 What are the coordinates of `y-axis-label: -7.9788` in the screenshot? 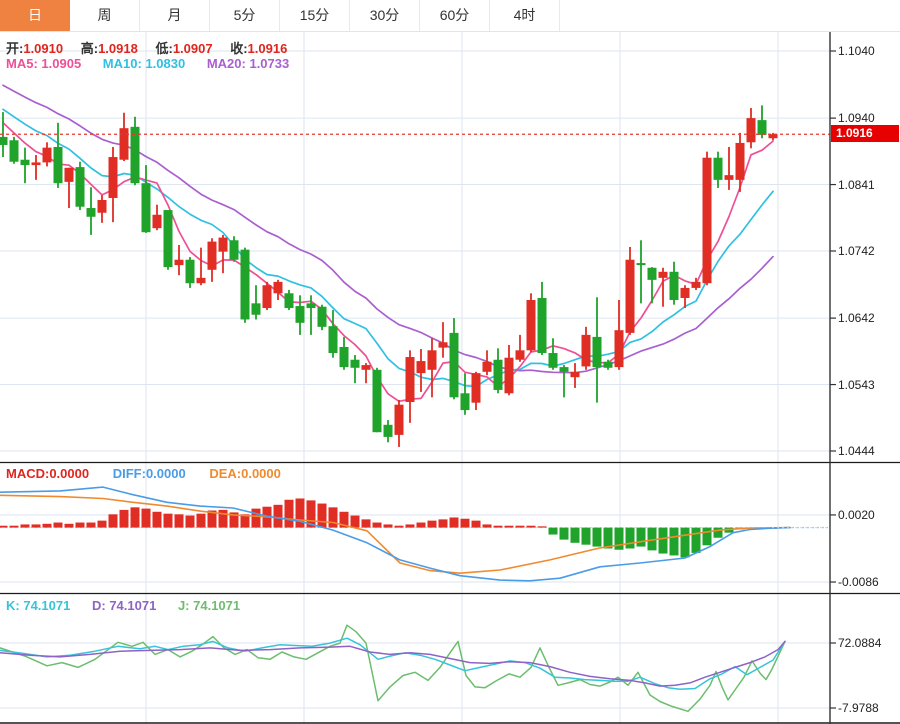 It's located at (858, 708).